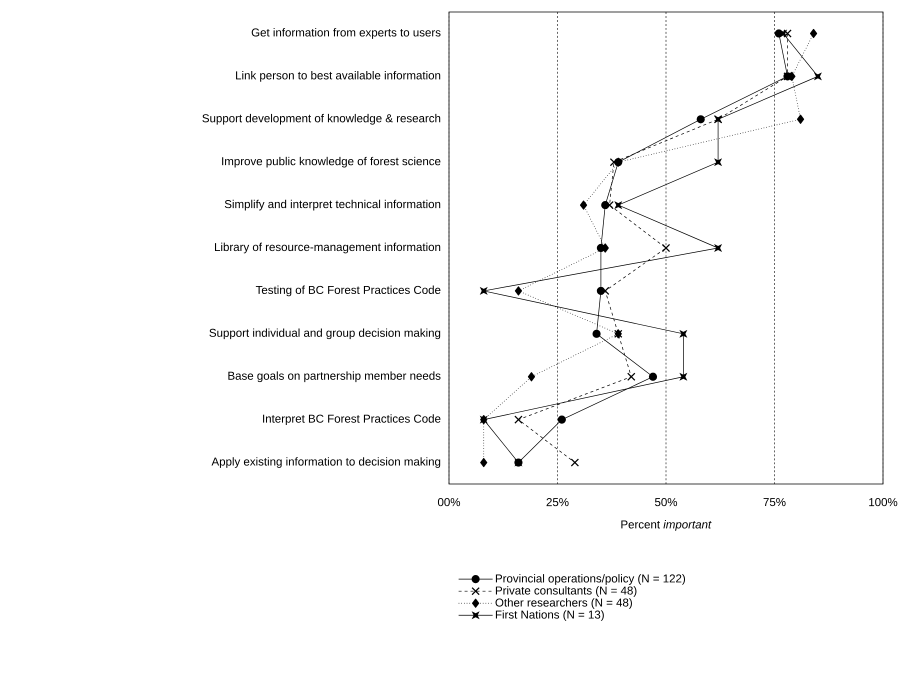 This screenshot has height=682, width=911. Describe the element at coordinates (321, 119) in the screenshot. I see `y-tick-label: Support development of knowledge & research` at that location.